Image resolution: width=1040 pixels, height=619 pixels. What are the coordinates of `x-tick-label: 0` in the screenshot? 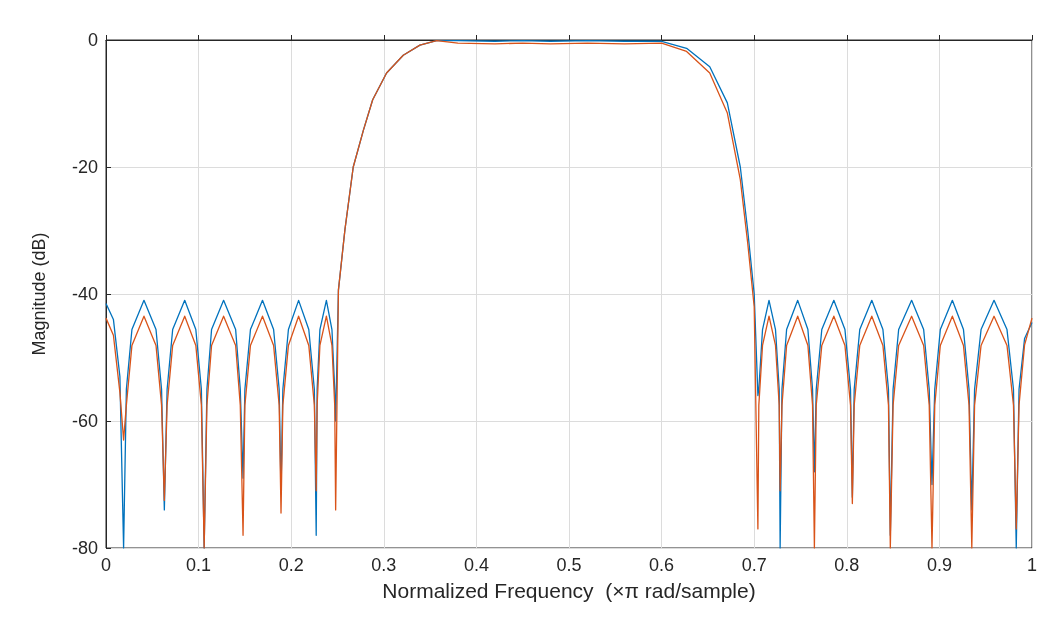 It's located at (106, 565).